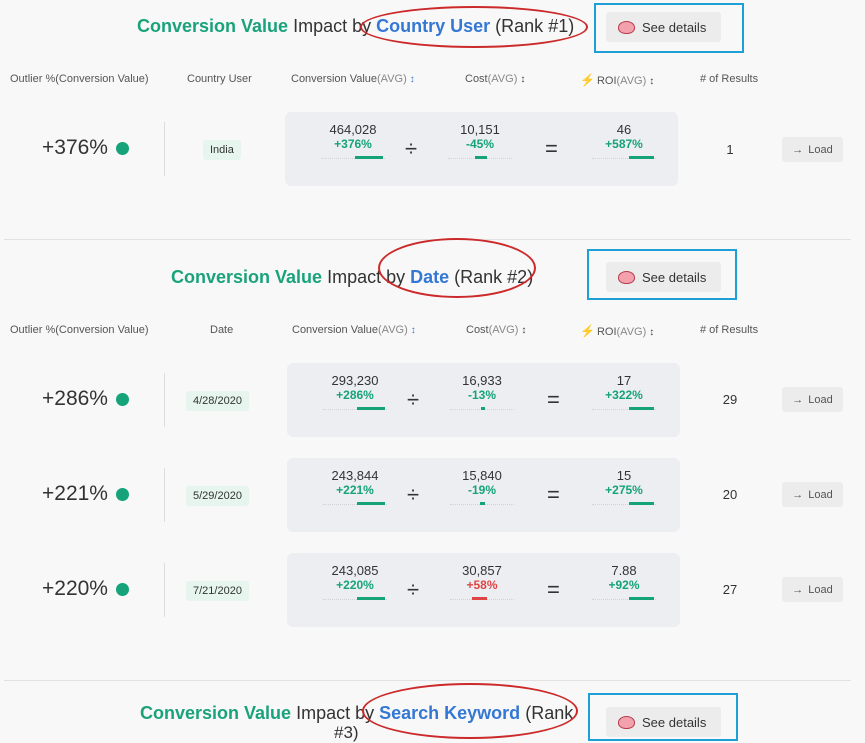 The height and width of the screenshot is (743, 865). I want to click on roi-change: +92%, so click(624, 585).